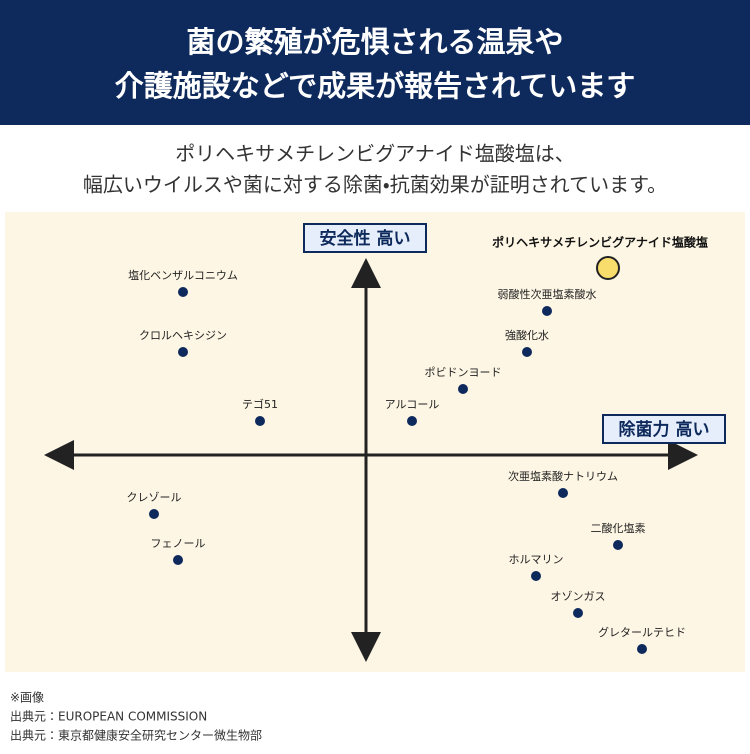 This screenshot has height=754, width=750. I want to click on x-axis-label: 除菌力 高い, so click(664, 429).